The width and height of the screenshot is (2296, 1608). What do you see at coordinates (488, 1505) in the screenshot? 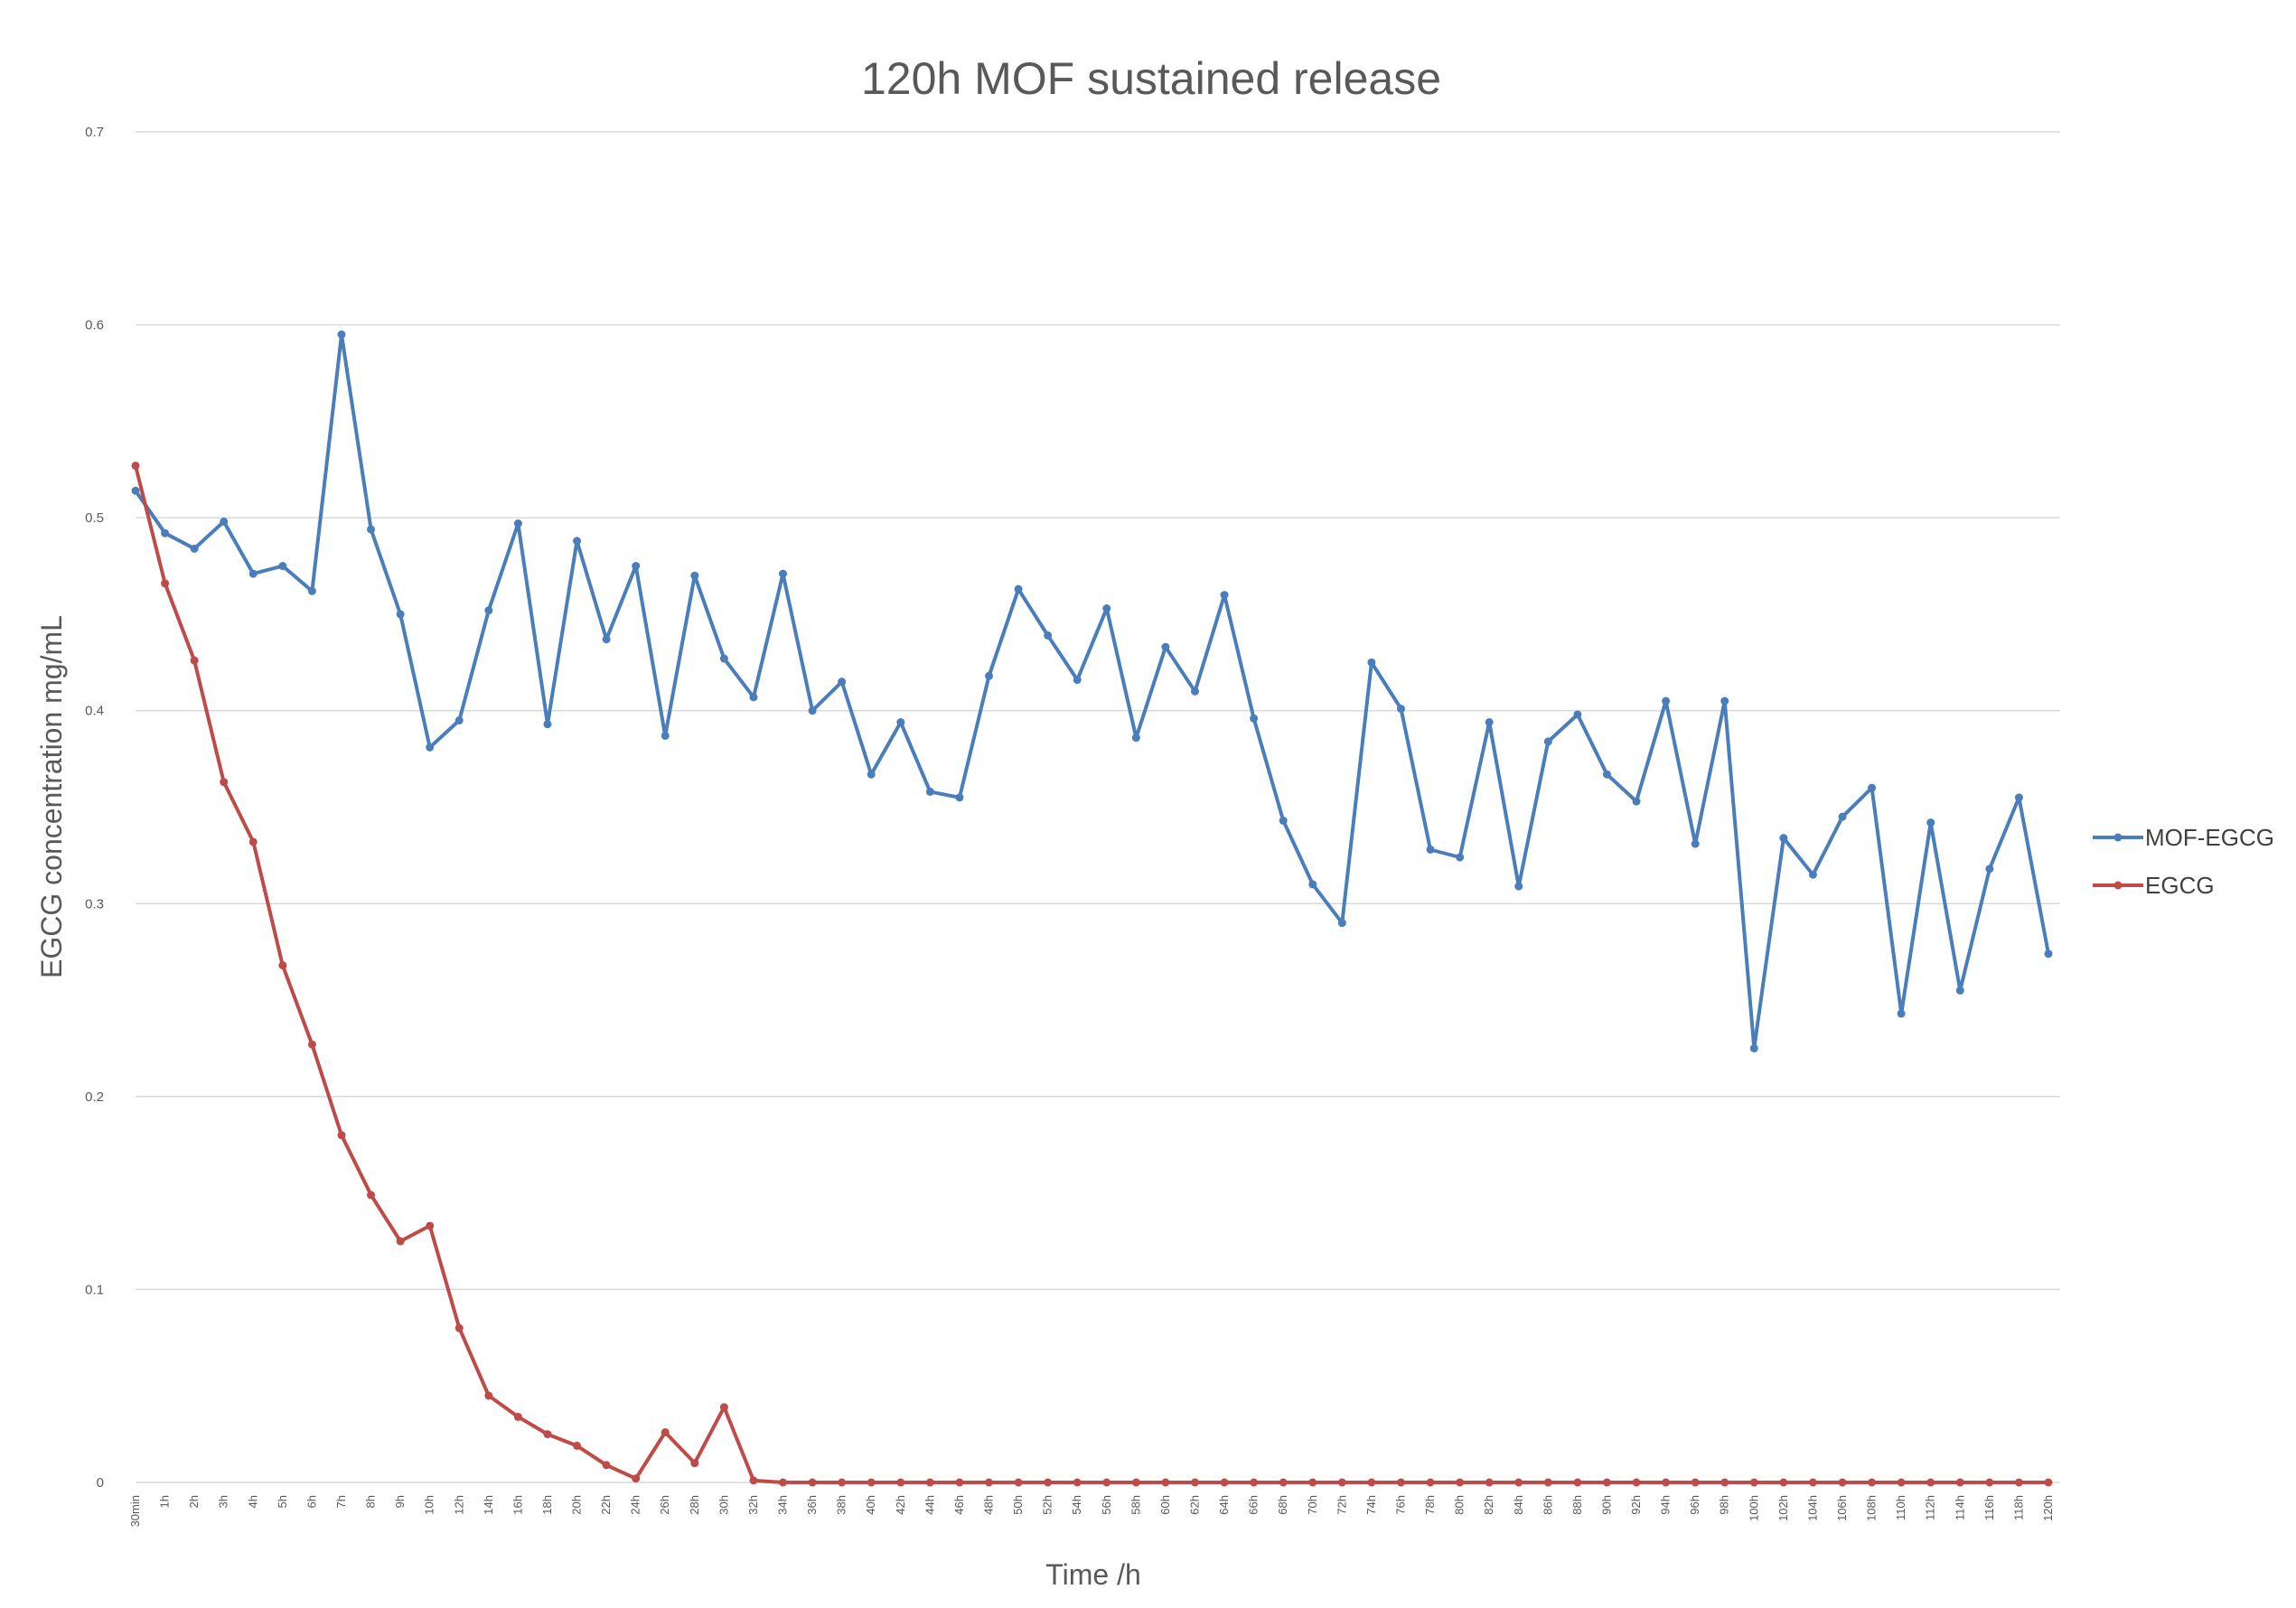
I see `x-tick-label: 14h` at bounding box center [488, 1505].